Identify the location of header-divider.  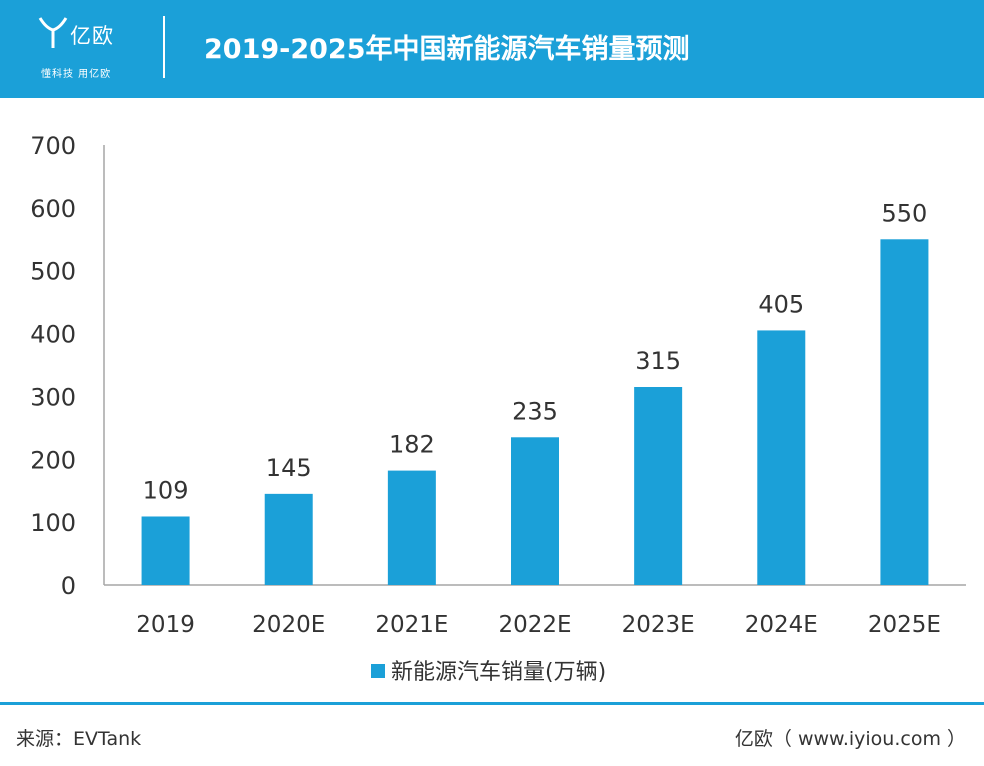
(164, 47).